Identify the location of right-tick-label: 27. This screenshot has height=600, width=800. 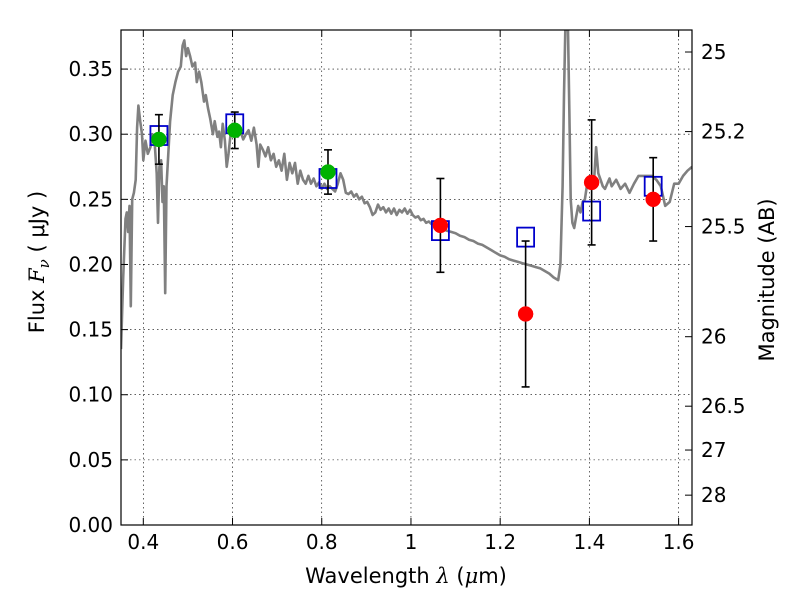
(713, 450).